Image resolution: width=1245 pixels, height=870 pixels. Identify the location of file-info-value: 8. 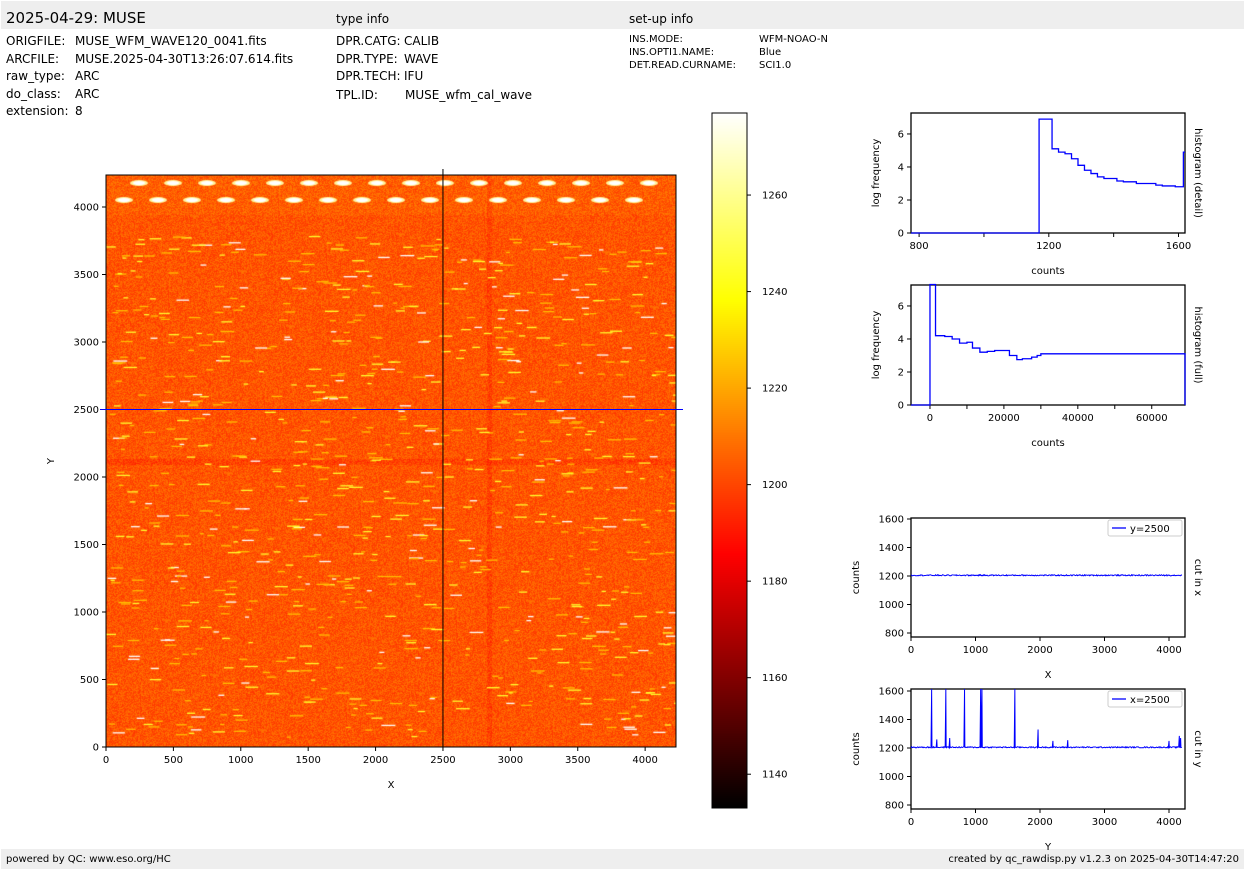
(79, 111).